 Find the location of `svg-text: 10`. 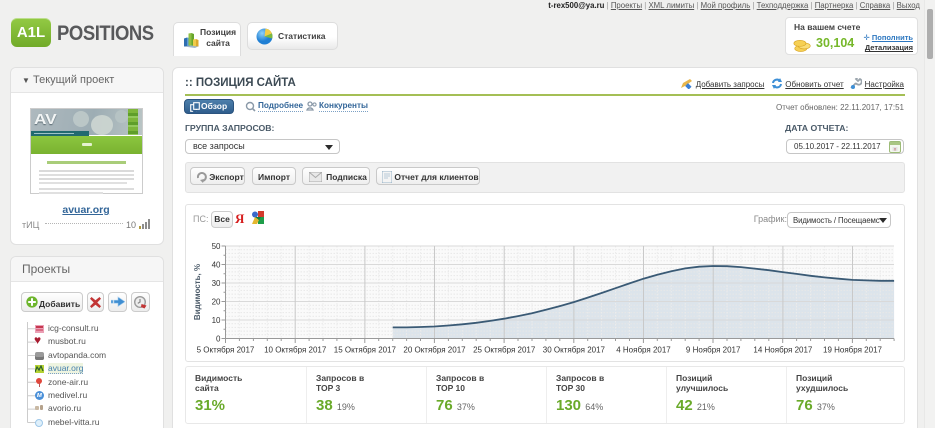

svg-text: 10 is located at coordinates (216, 320).